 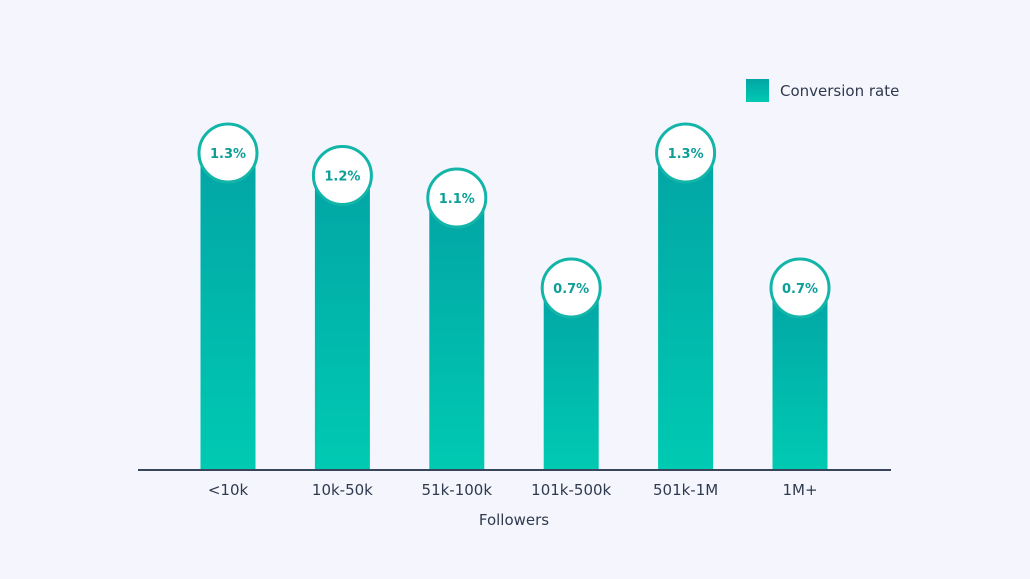 What do you see at coordinates (840, 90) in the screenshot?
I see `legend-label: Conversion rate` at bounding box center [840, 90].